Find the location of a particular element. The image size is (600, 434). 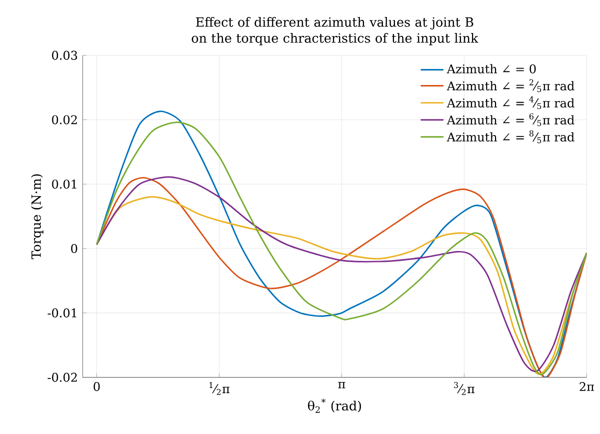

y-tick-label: 0 is located at coordinates (74, 249).